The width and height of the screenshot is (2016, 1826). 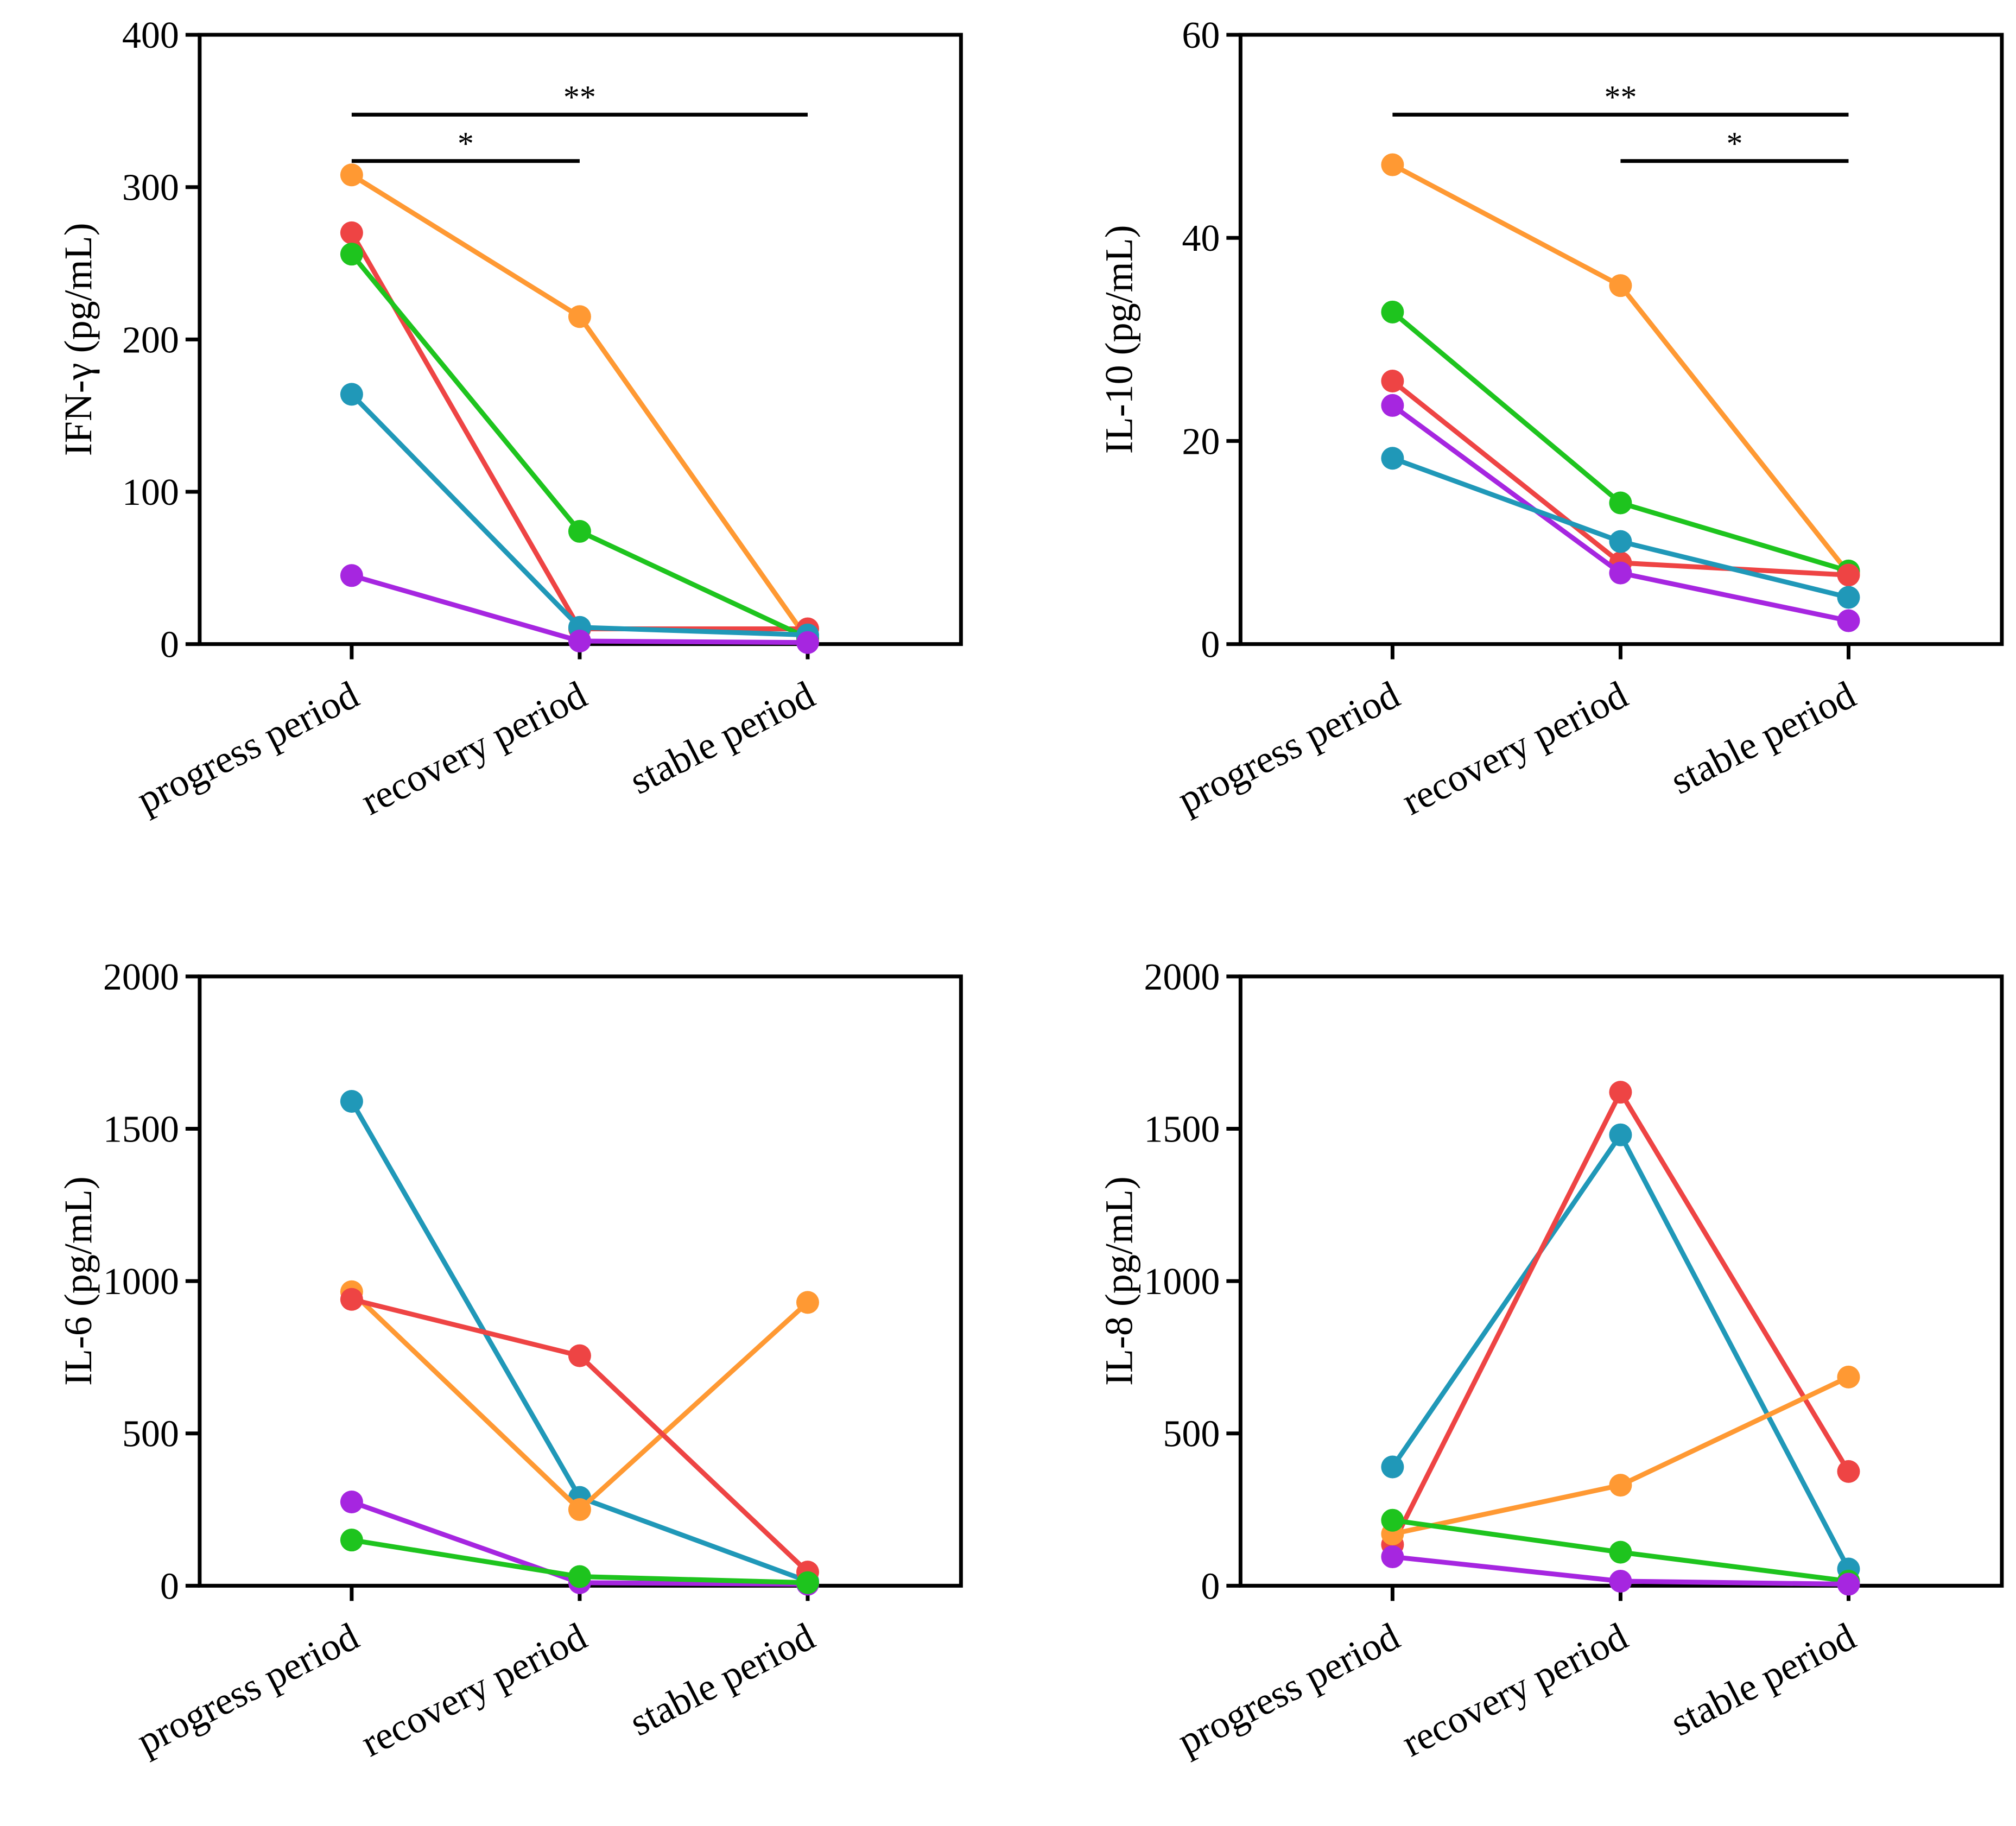 I want to click on y-axis-title: IL-10 (pg/mL), so click(x=1118, y=340).